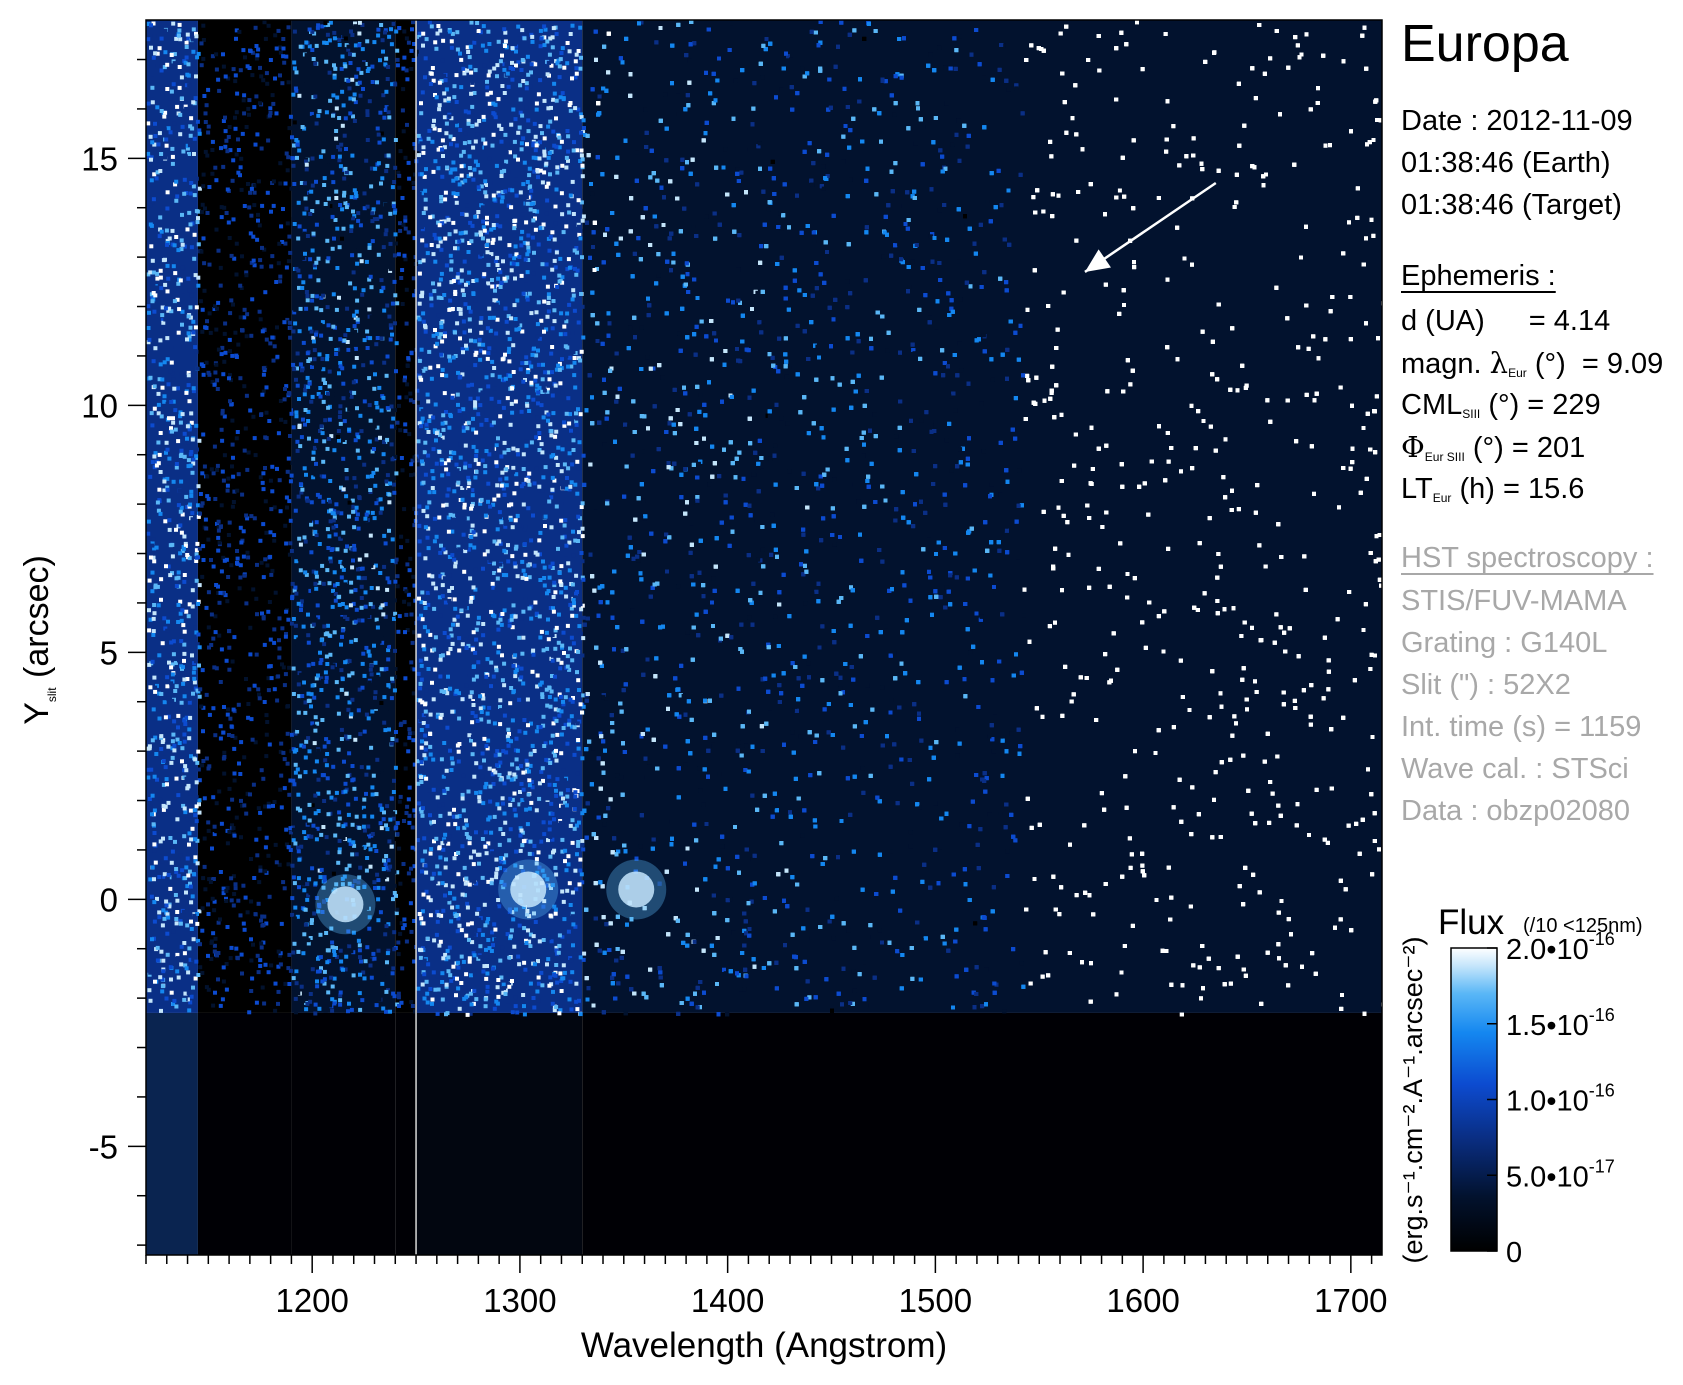 The height and width of the screenshot is (1385, 1683). I want to click on y-tick-label: 0, so click(109, 899).